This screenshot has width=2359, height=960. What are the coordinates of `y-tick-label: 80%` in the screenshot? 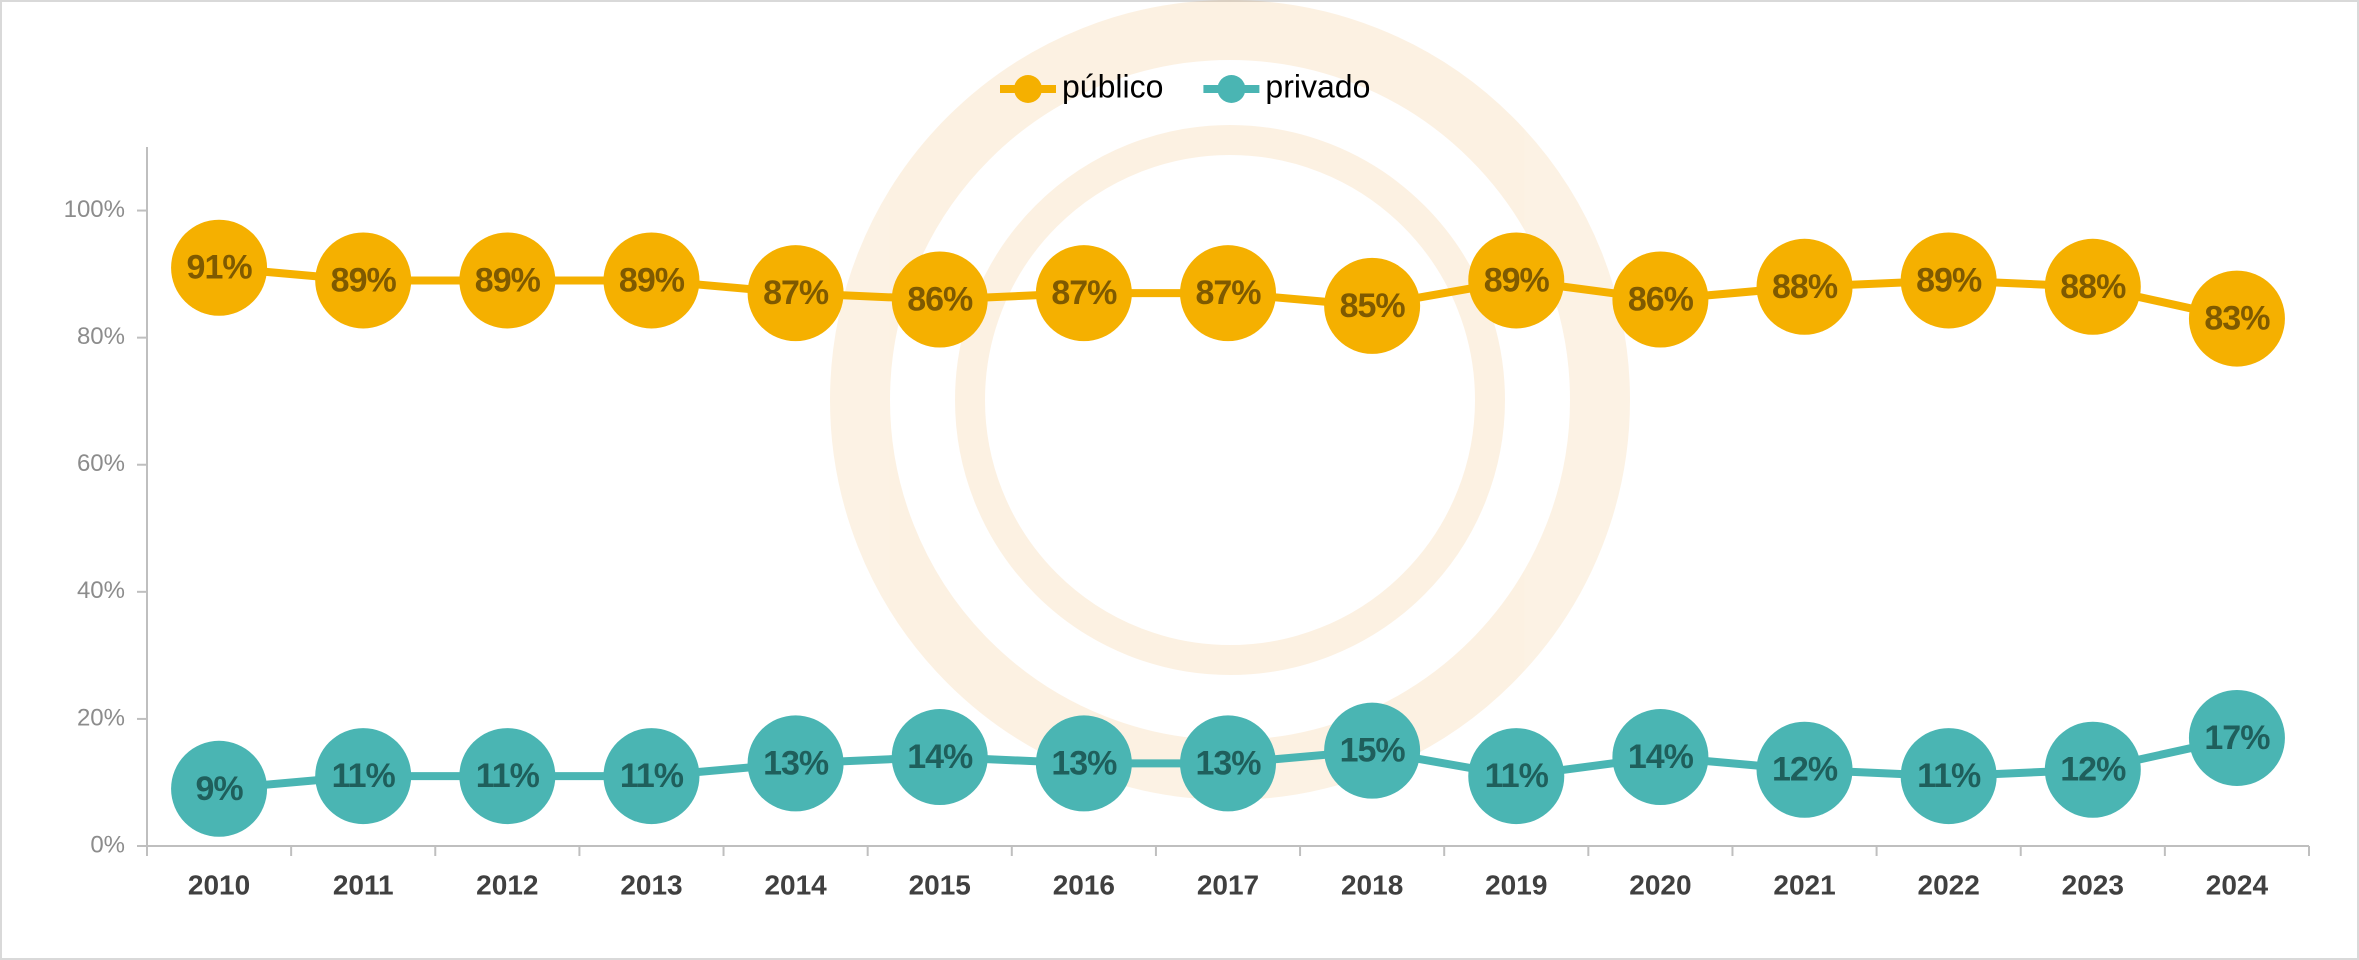 It's located at (101, 336).